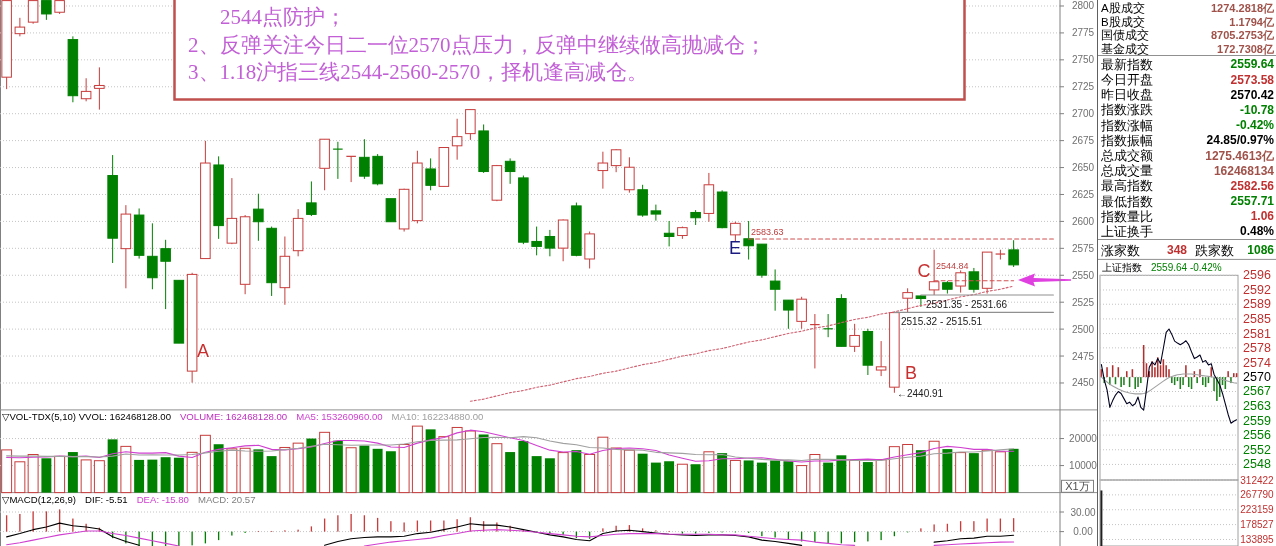 This screenshot has height=546, width=1276. What do you see at coordinates (1083, 466) in the screenshot?
I see `y-tick-label: 10000` at bounding box center [1083, 466].